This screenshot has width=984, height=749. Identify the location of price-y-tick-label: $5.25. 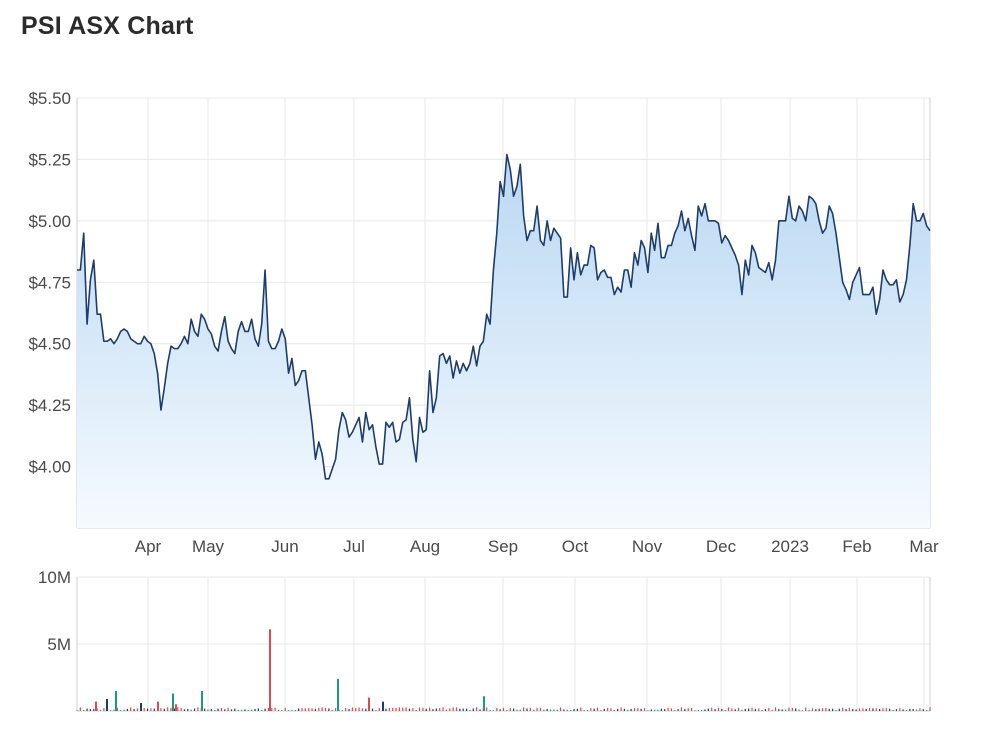
(49, 159).